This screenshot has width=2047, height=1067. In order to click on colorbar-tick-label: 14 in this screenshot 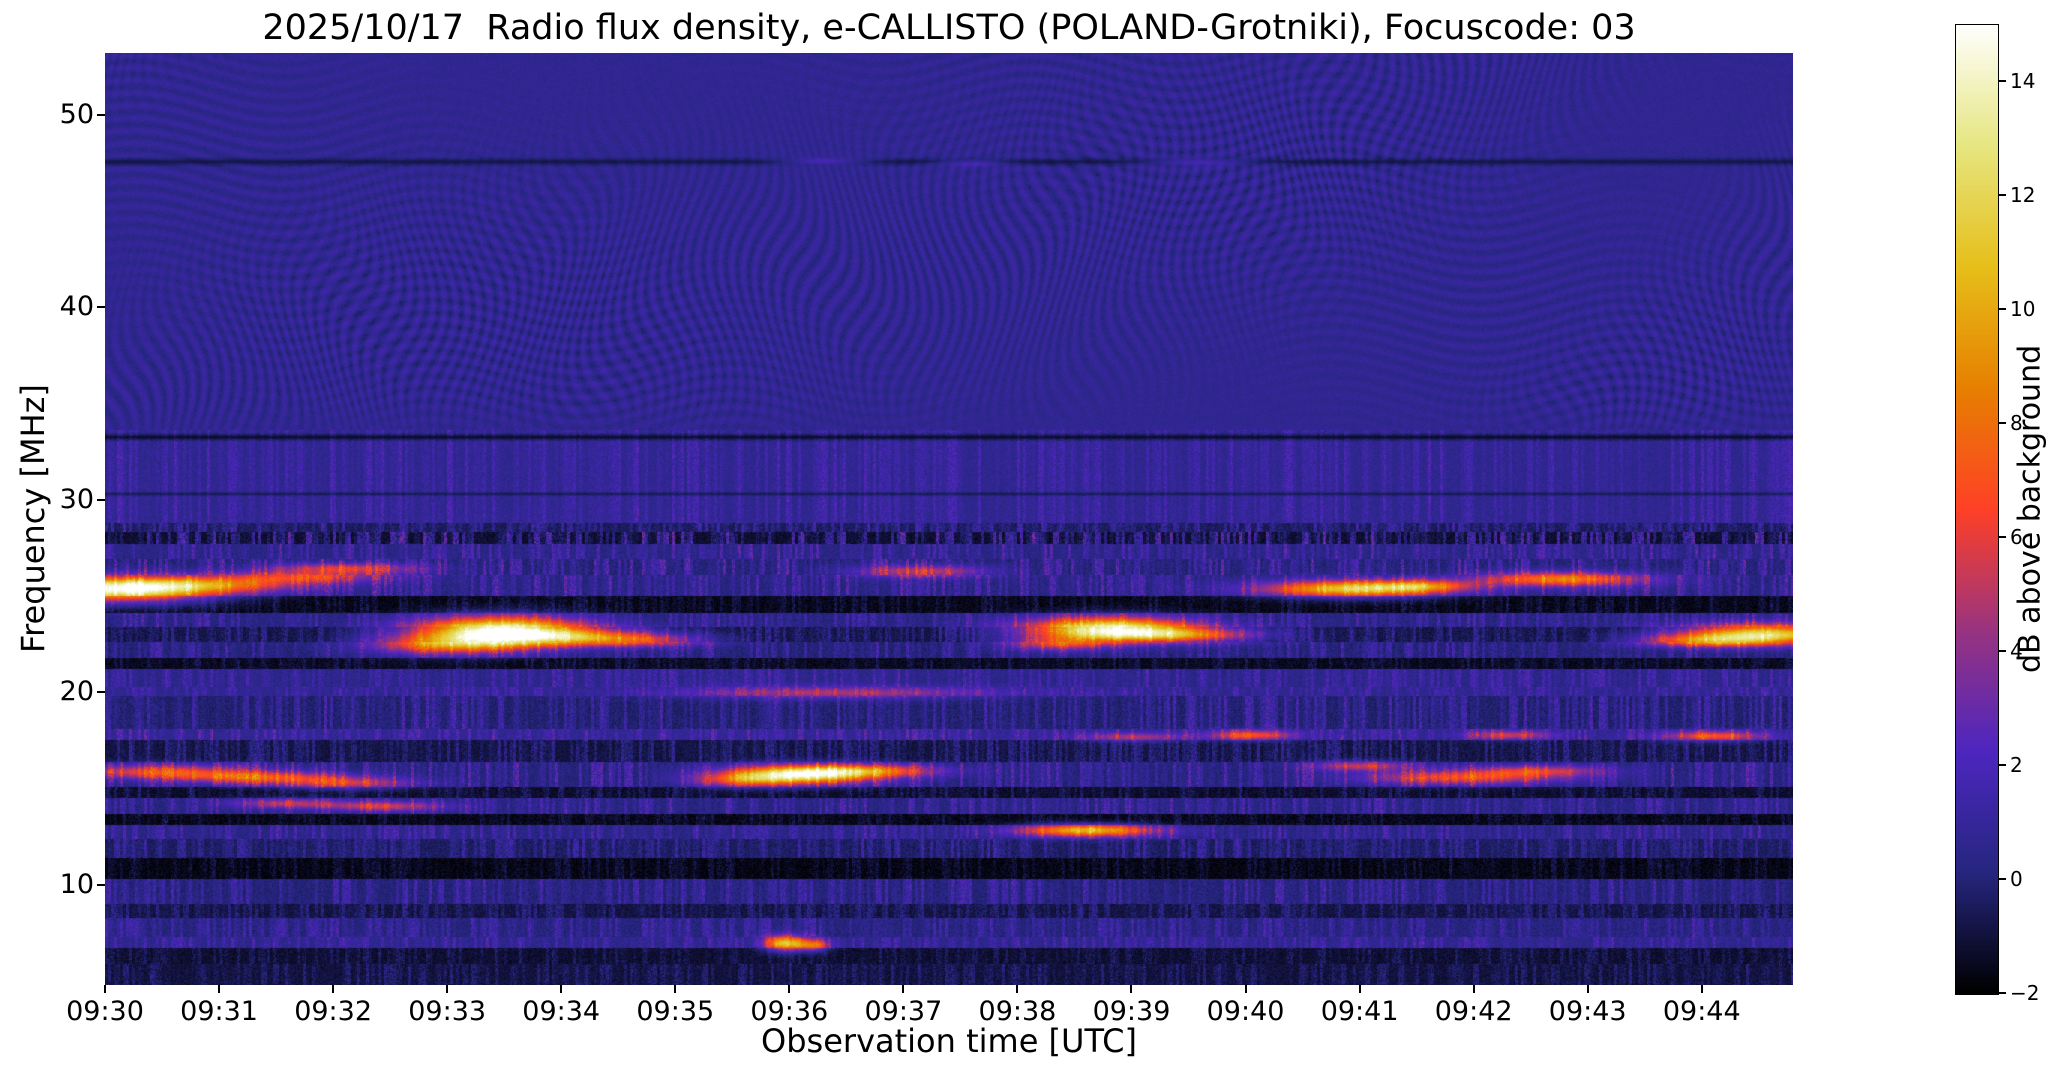, I will do `click(2023, 81)`.